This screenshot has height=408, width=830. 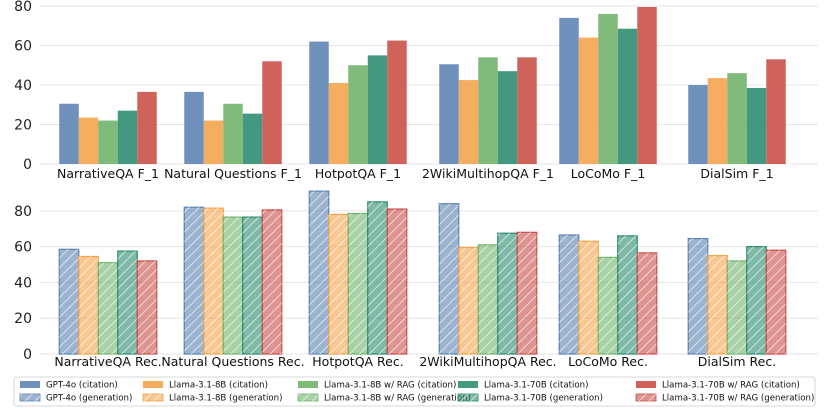 I want to click on y-tick-label: 80, so click(x=23, y=7).